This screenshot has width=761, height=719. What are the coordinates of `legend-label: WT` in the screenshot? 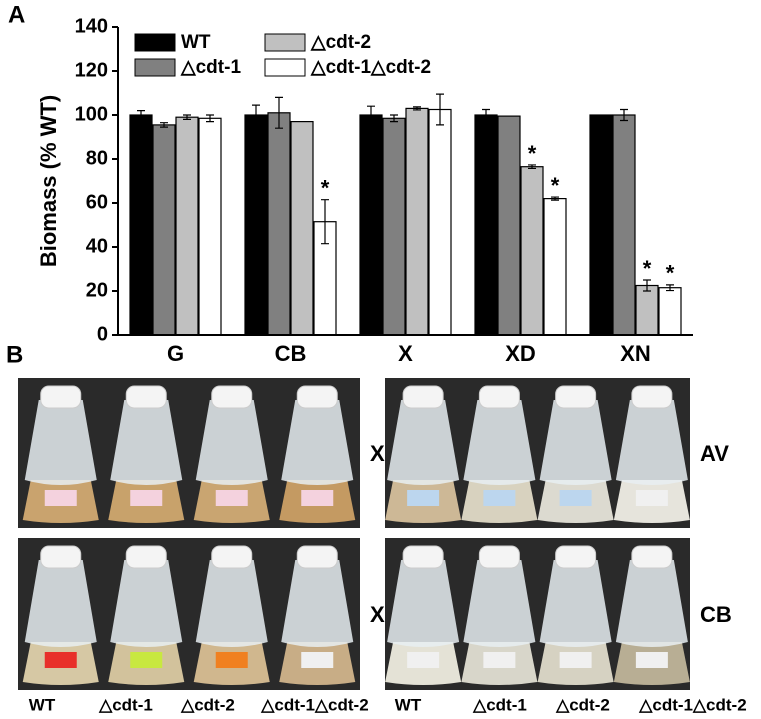 It's located at (196, 42).